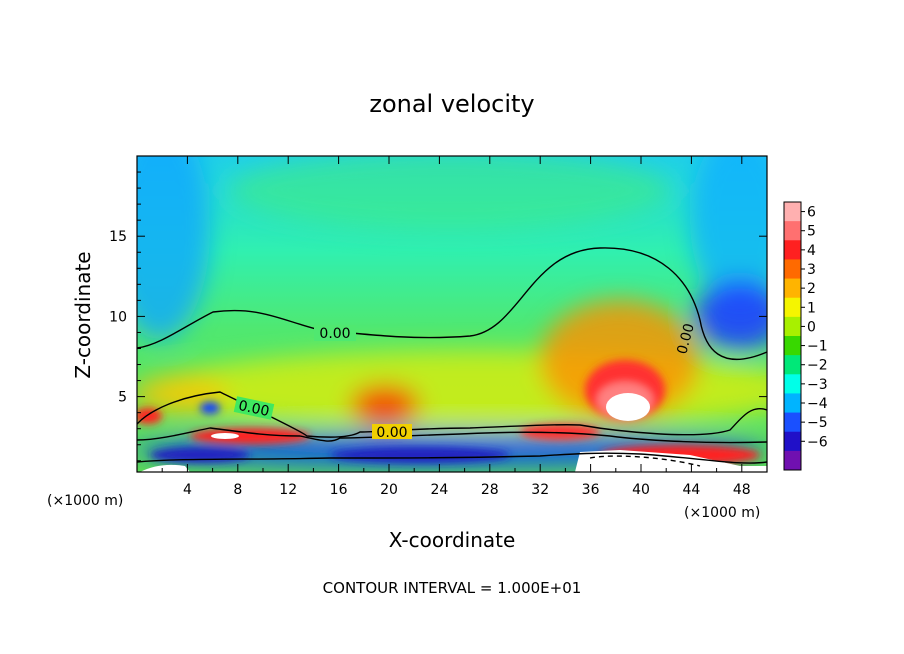 The width and height of the screenshot is (904, 654). Describe the element at coordinates (237, 490) in the screenshot. I see `x-tick-label: 8` at that location.